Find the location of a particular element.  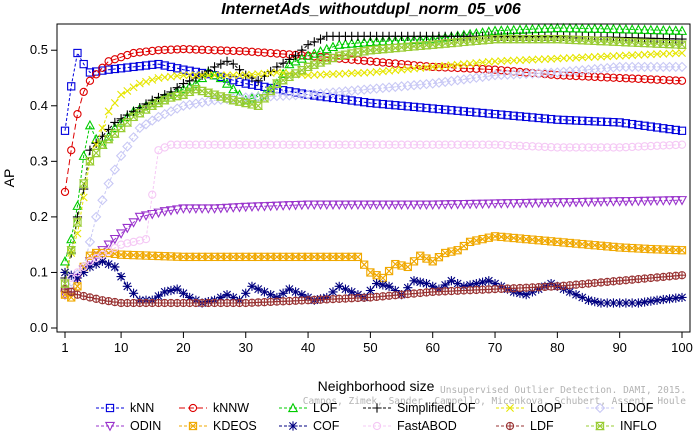

legend-marker-ODIN is located at coordinates (110, 426).